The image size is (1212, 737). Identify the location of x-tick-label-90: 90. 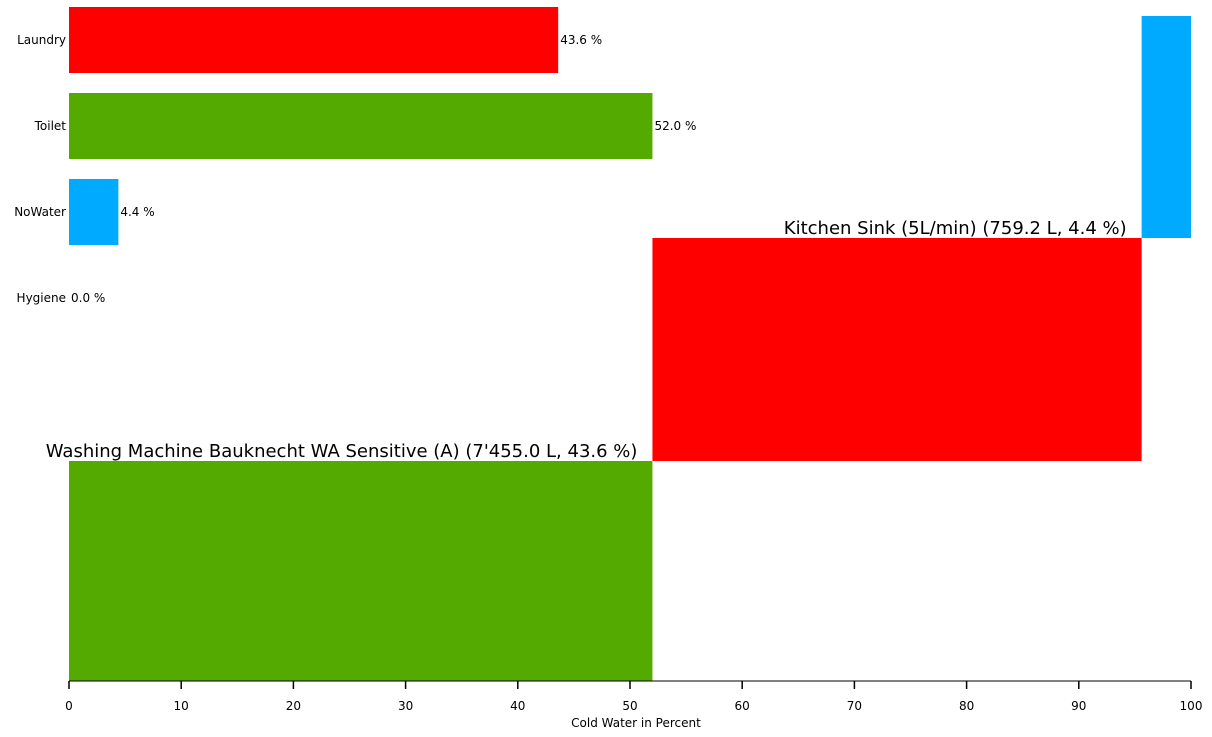
(1078, 706).